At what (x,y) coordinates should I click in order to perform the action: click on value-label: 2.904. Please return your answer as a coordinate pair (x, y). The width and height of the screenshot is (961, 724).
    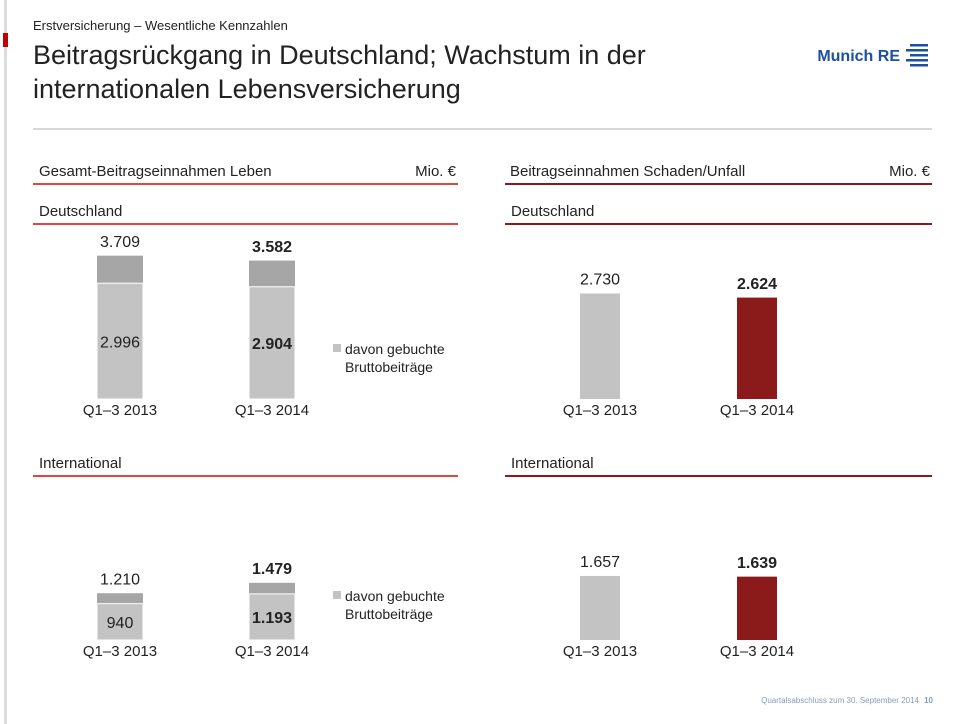
    Looking at the image, I should click on (272, 344).